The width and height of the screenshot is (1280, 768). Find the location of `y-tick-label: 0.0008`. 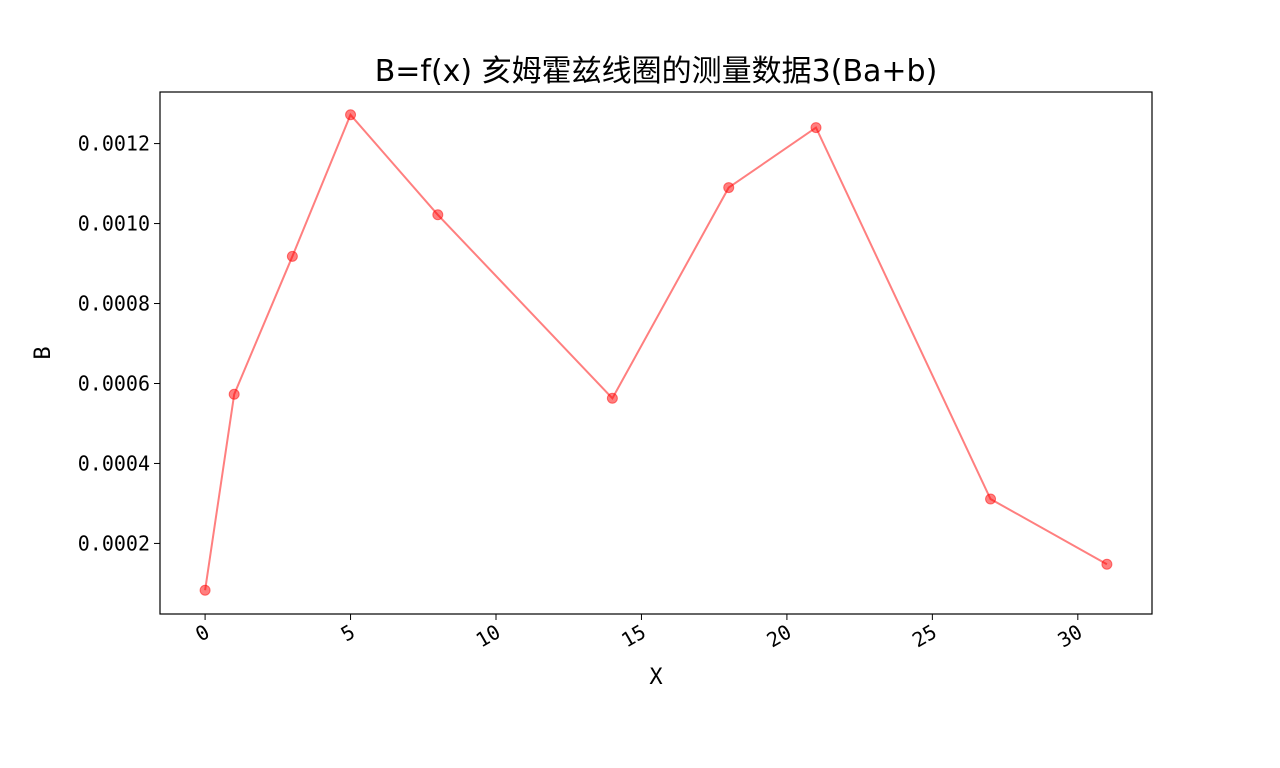

y-tick-label: 0.0008 is located at coordinates (114, 304).